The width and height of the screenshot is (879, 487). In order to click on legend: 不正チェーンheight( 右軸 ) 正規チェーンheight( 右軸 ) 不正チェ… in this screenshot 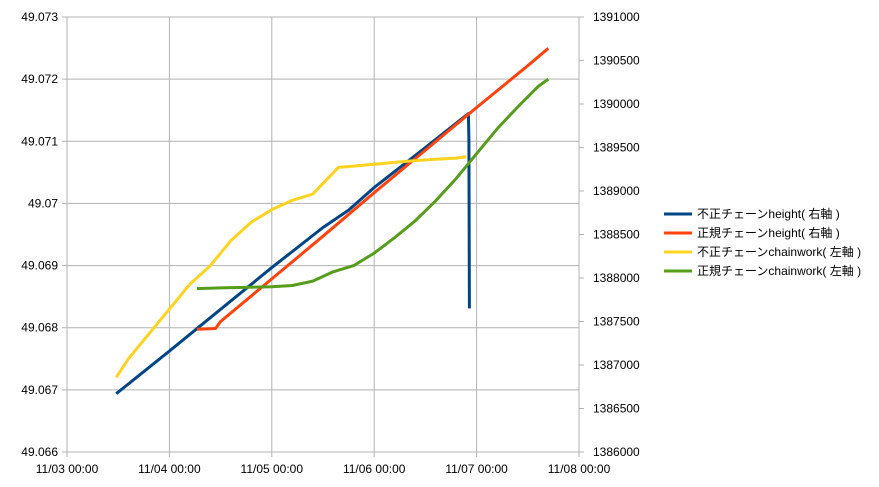, I will do `click(762, 242)`.